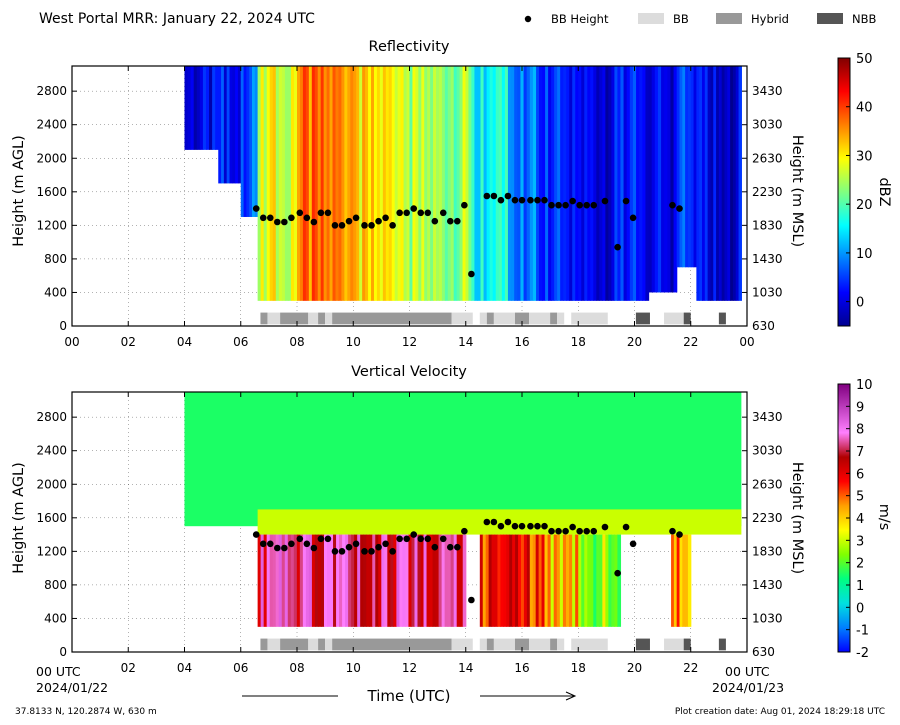 The image size is (900, 725). Describe the element at coordinates (51, 551) in the screenshot. I see `y-tick-label: 1200` at that location.